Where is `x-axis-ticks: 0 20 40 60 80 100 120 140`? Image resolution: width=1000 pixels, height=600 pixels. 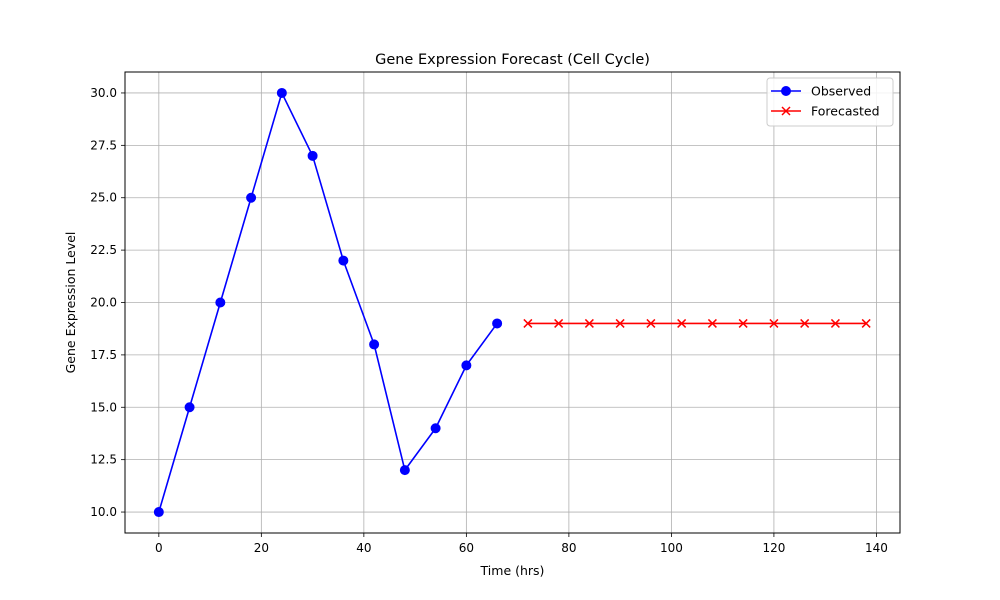
x-axis-ticks: 0 20 40 60 80 100 120 140 is located at coordinates (521, 544).